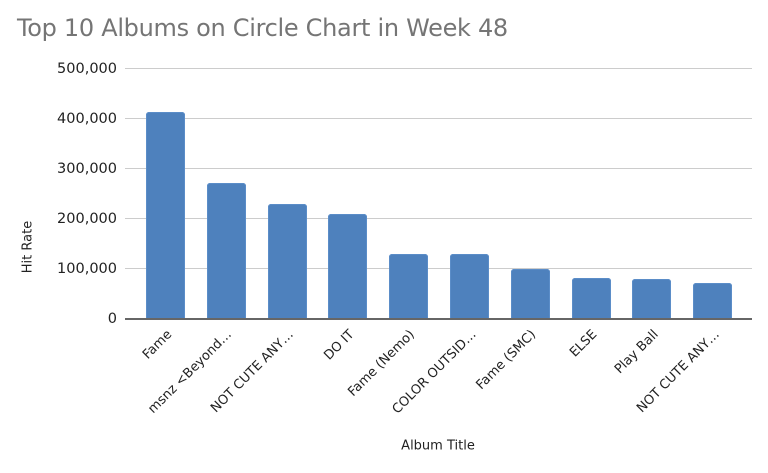 The image size is (768, 473). What do you see at coordinates (438, 446) in the screenshot?
I see `x-axis-label: Album Title` at bounding box center [438, 446].